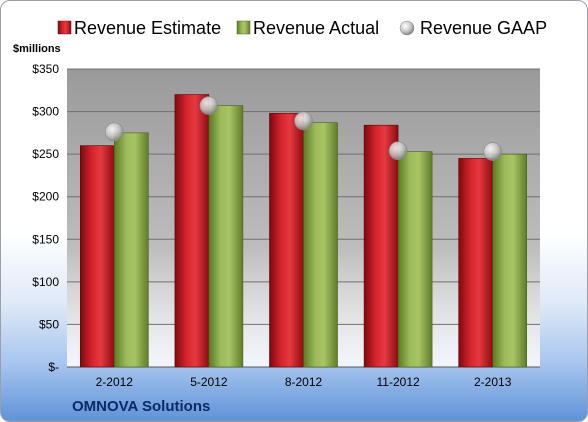  I want to click on legend-swatch-actual, so click(243, 27).